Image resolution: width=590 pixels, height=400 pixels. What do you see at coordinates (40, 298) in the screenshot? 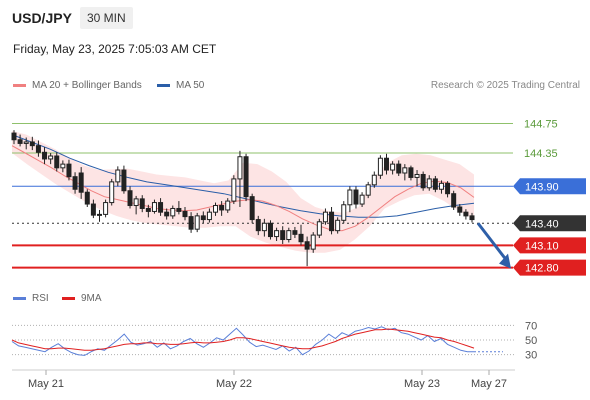
I see `legend-rsi-label: RSI` at bounding box center [40, 298].